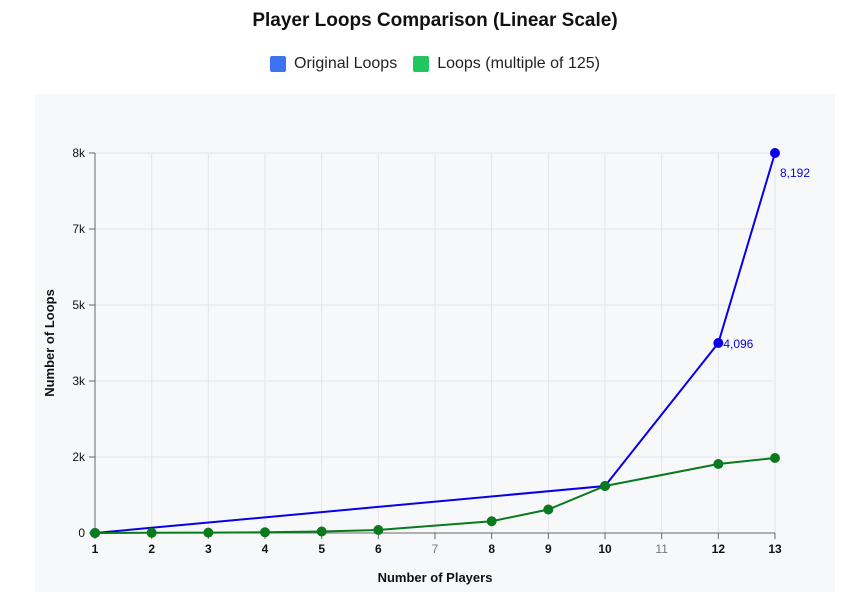 Image resolution: width=850 pixels, height=616 pixels. I want to click on x-tick-label: 6, so click(378, 549).